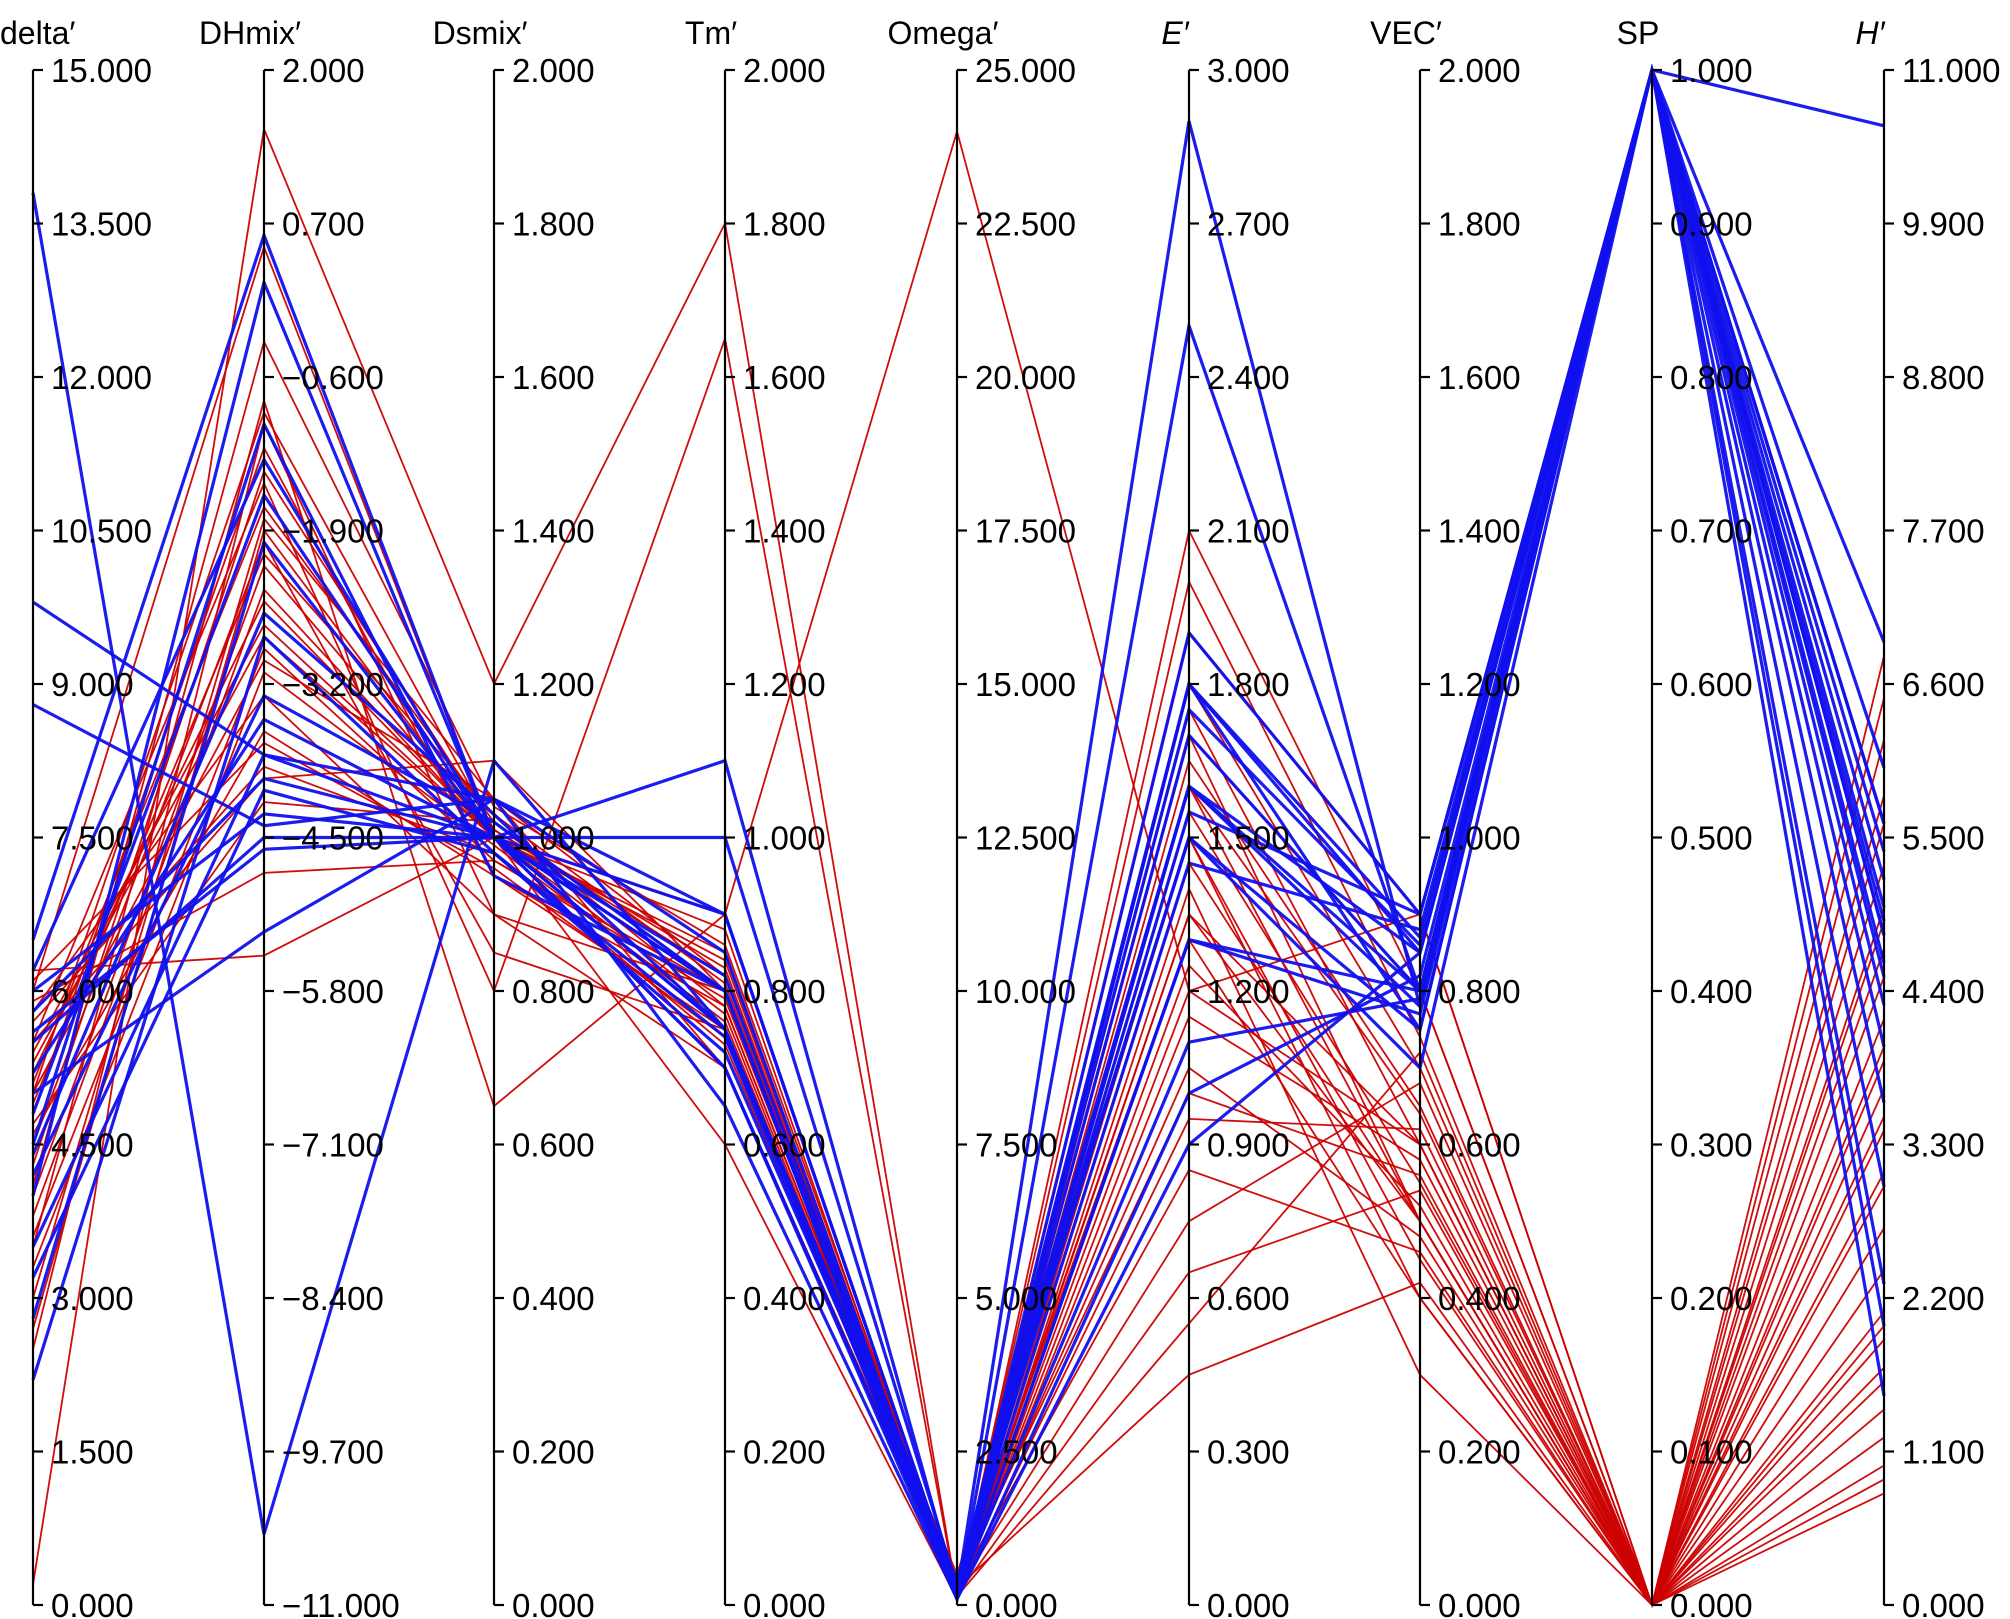  Describe the element at coordinates (1248, 70) in the screenshot. I see `tick-label: 3.000` at that location.